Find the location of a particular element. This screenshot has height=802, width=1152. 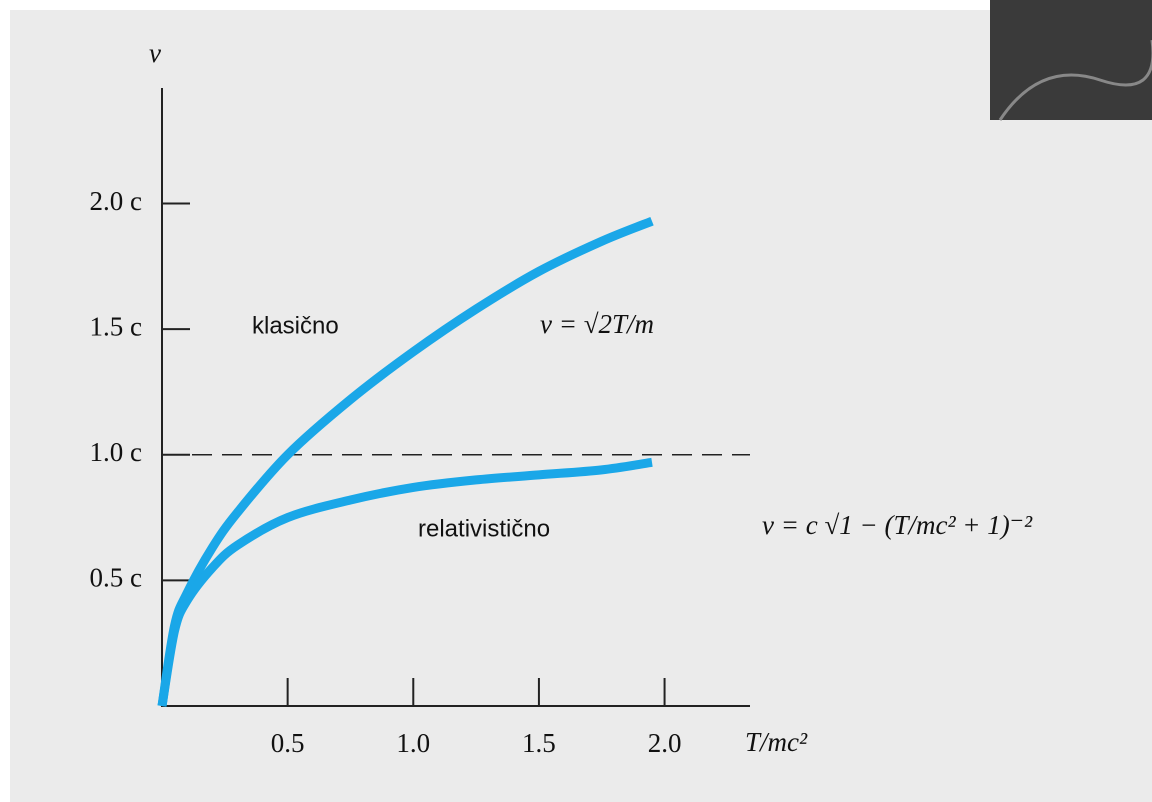

x-tick-label: 1.0 is located at coordinates (413, 743).